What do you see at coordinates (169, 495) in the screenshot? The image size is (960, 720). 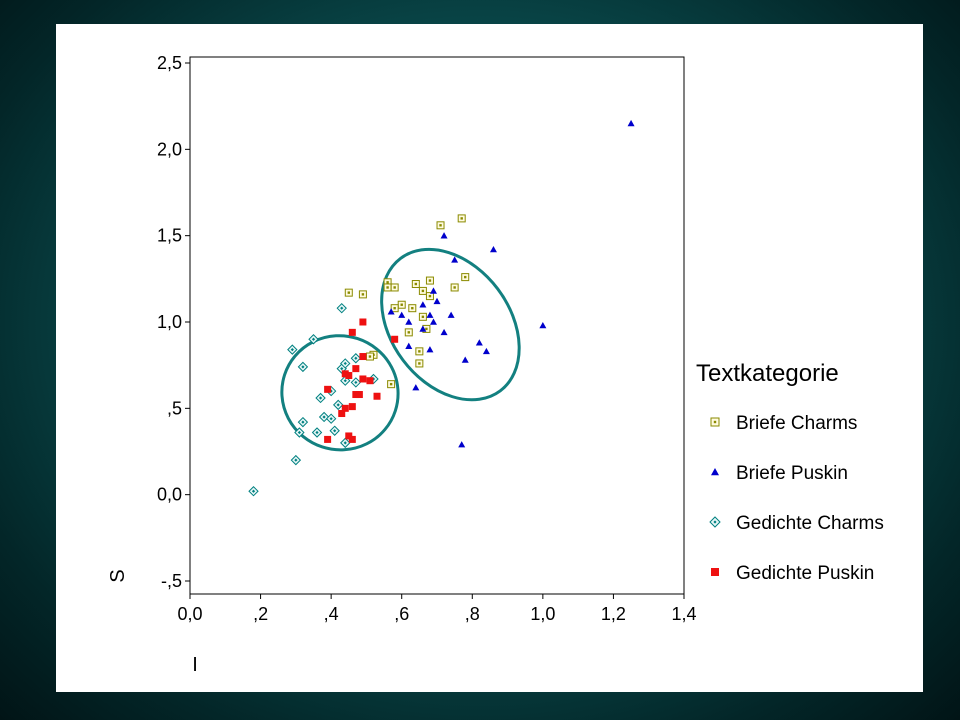 I see `y-tick-label: 0,0` at bounding box center [169, 495].